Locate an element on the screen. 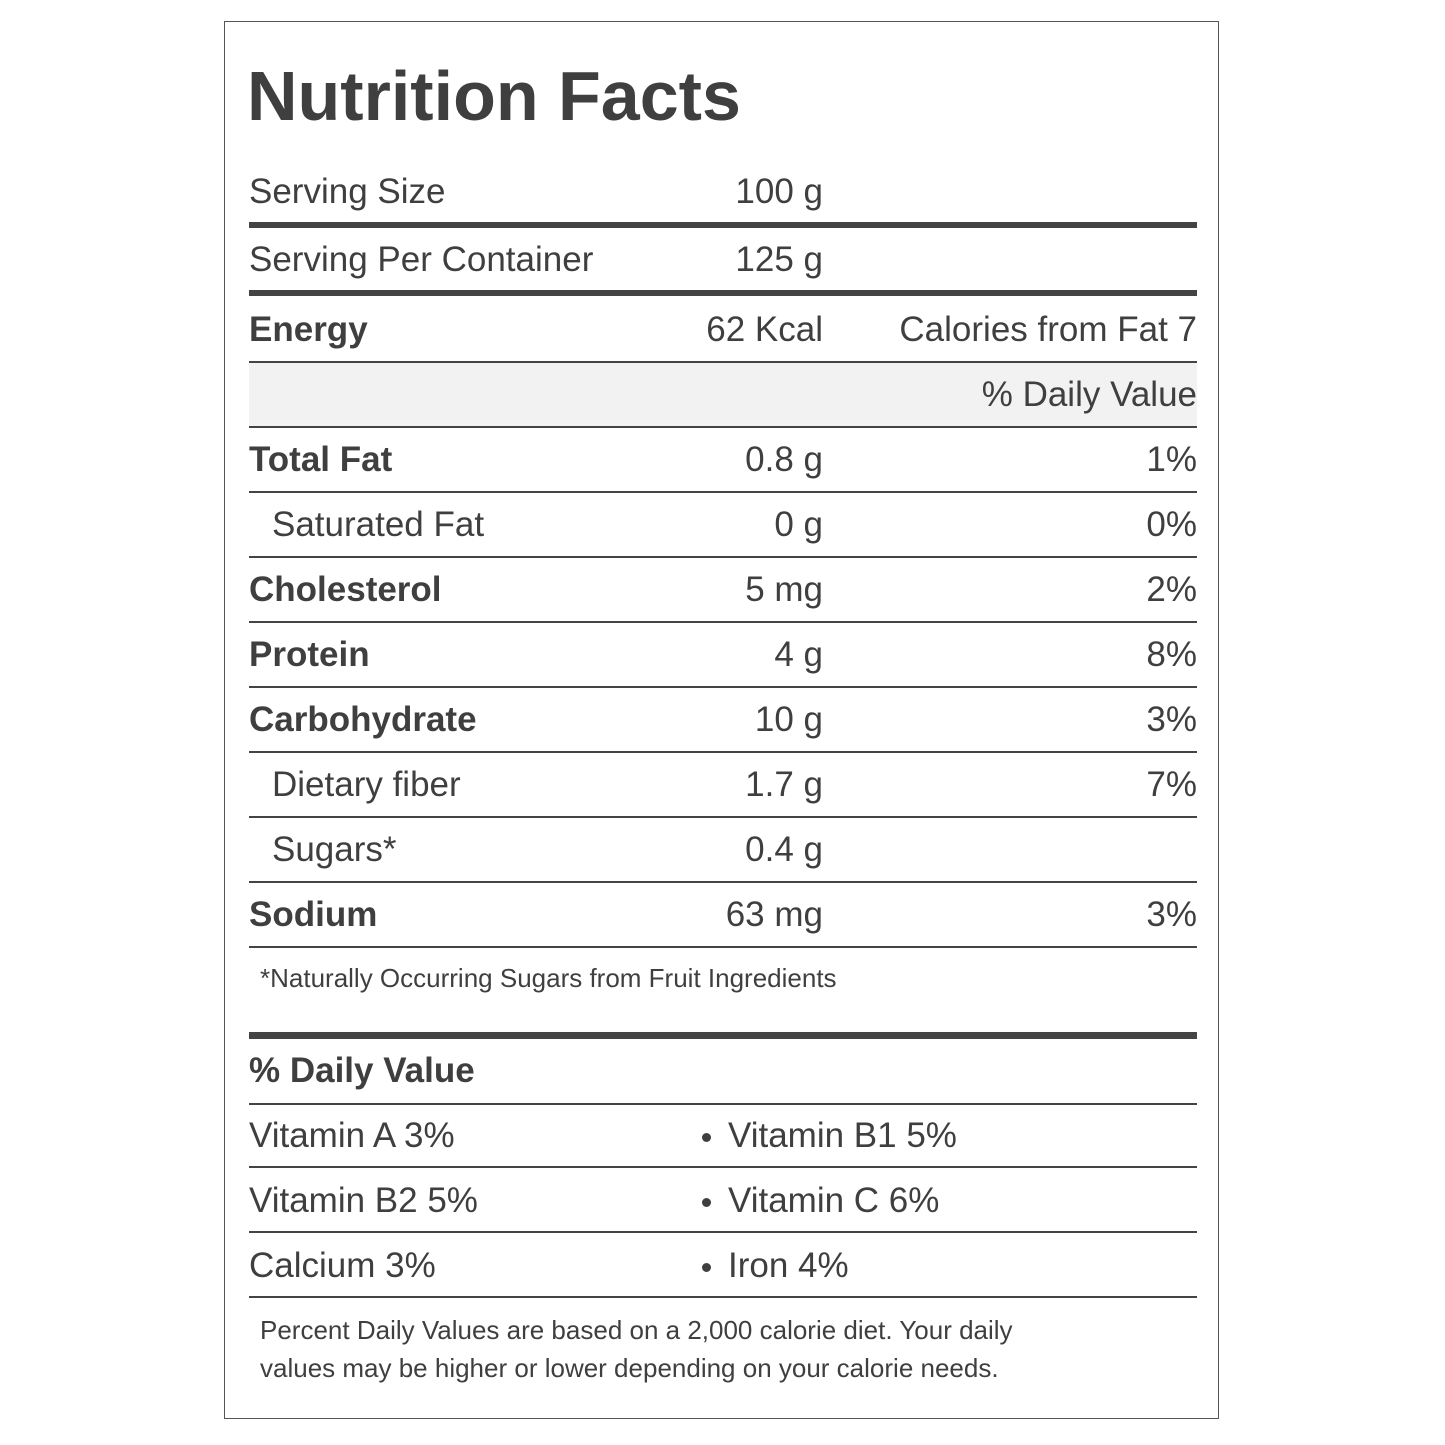 This screenshot has height=1445, width=1445. vitamin: Vitamin C 6% is located at coordinates (834, 1200).